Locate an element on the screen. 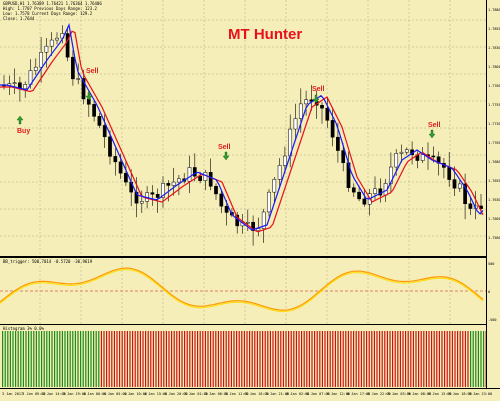 This screenshot has width=500, height=401. buy-signal-label: Buy is located at coordinates (23, 131).